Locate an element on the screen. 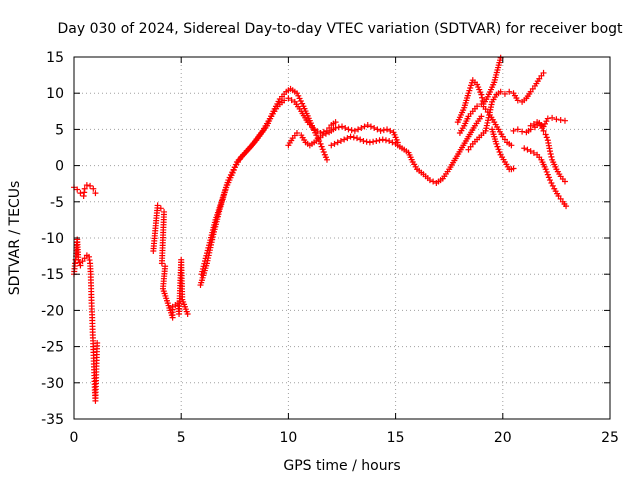  series-seg-late-f is located at coordinates (545, 177).